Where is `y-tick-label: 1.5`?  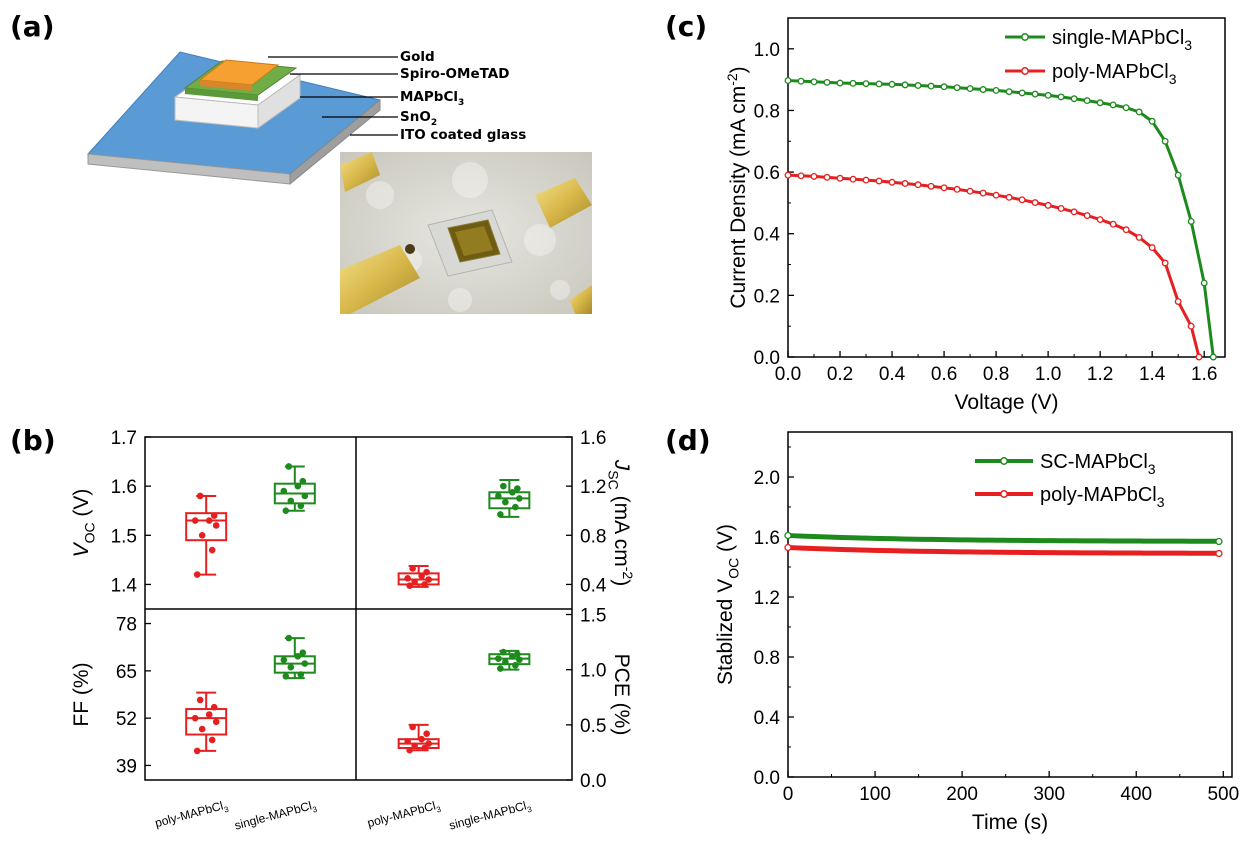
y-tick-label: 1.5 is located at coordinates (593, 616).